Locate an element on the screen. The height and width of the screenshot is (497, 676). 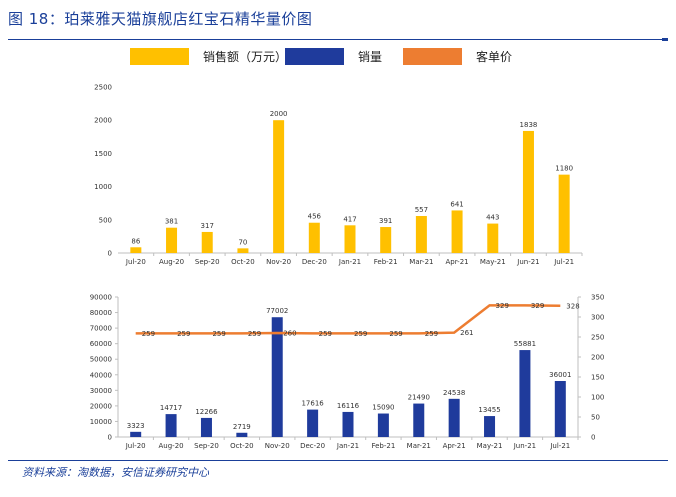
chart1-data-label: 641 is located at coordinates (456, 204).